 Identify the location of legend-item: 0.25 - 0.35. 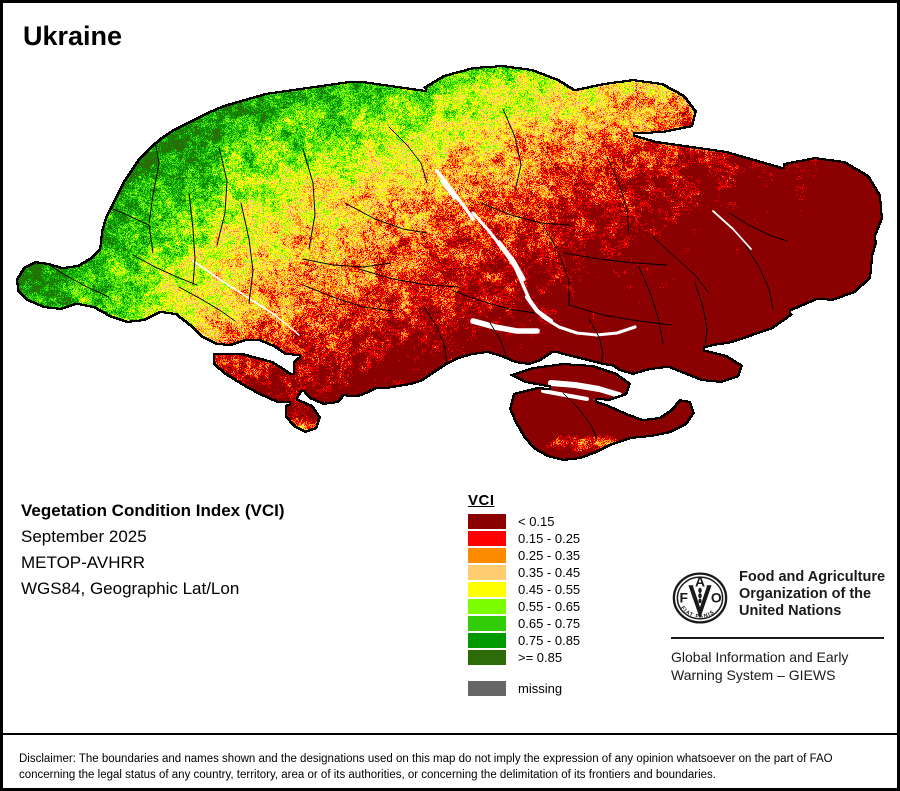
(524, 555).